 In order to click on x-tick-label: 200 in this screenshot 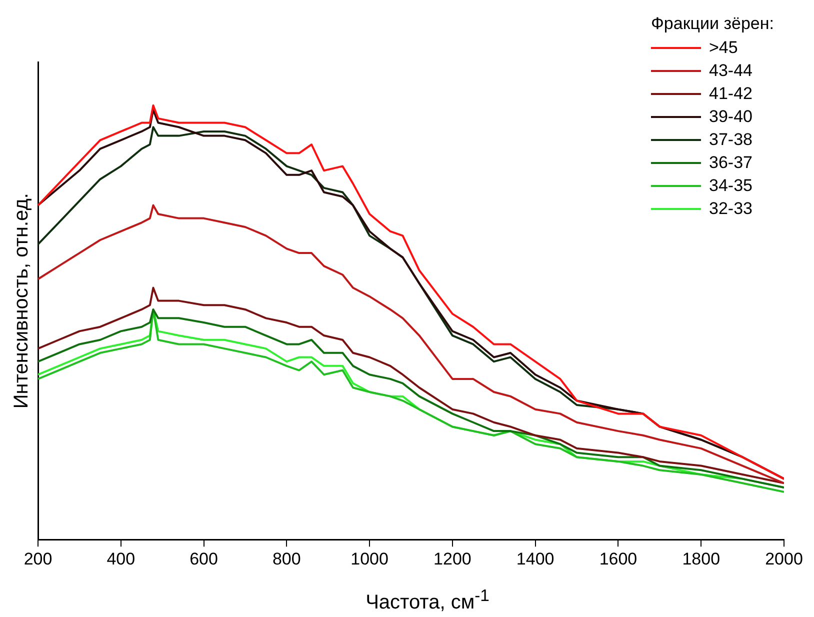, I will do `click(38, 558)`.